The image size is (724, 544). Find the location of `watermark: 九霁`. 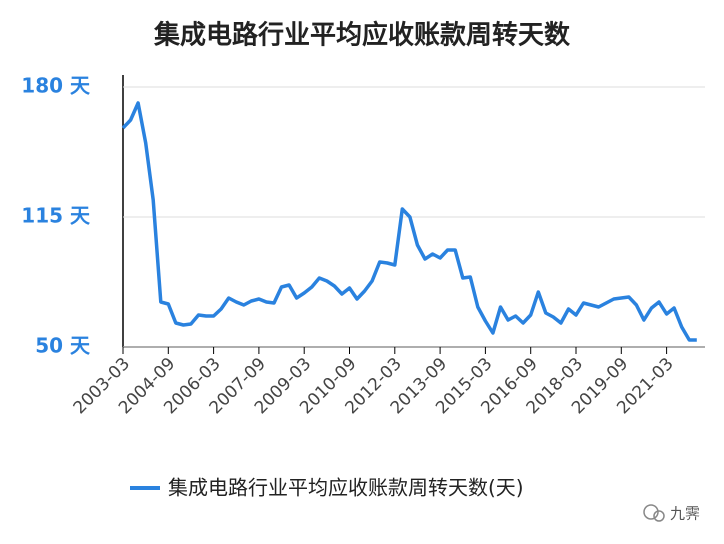

watermark: 九霁 is located at coordinates (671, 513).